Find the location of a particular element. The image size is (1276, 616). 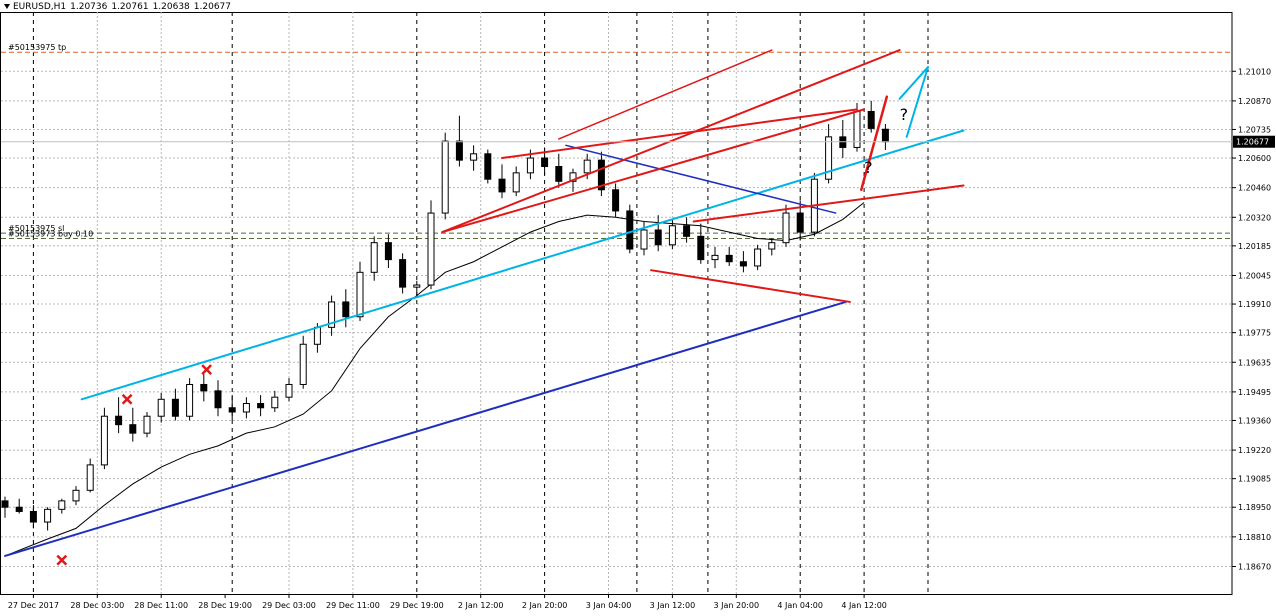

x-tick-label: 3 Jan 04:00 is located at coordinates (609, 605).